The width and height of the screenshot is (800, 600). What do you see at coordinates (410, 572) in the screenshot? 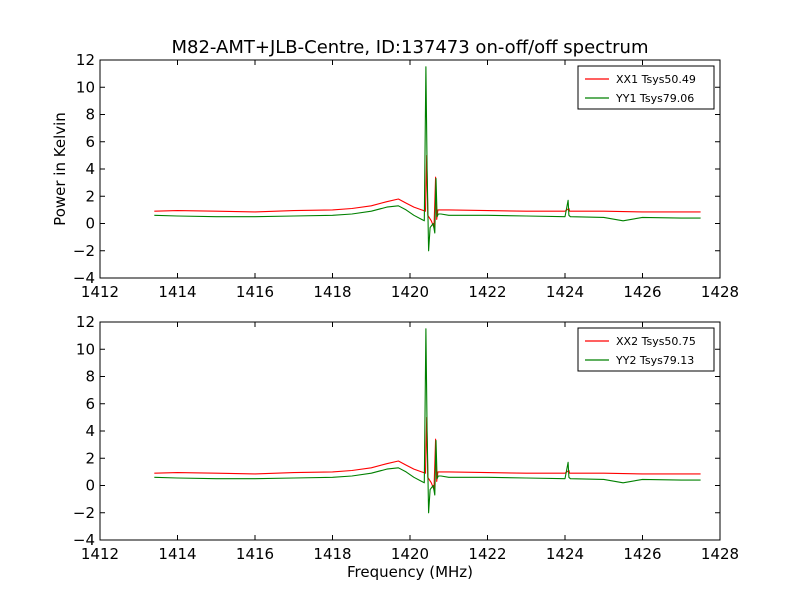
I see `x-axis-label: Frequency (MHz)` at bounding box center [410, 572].